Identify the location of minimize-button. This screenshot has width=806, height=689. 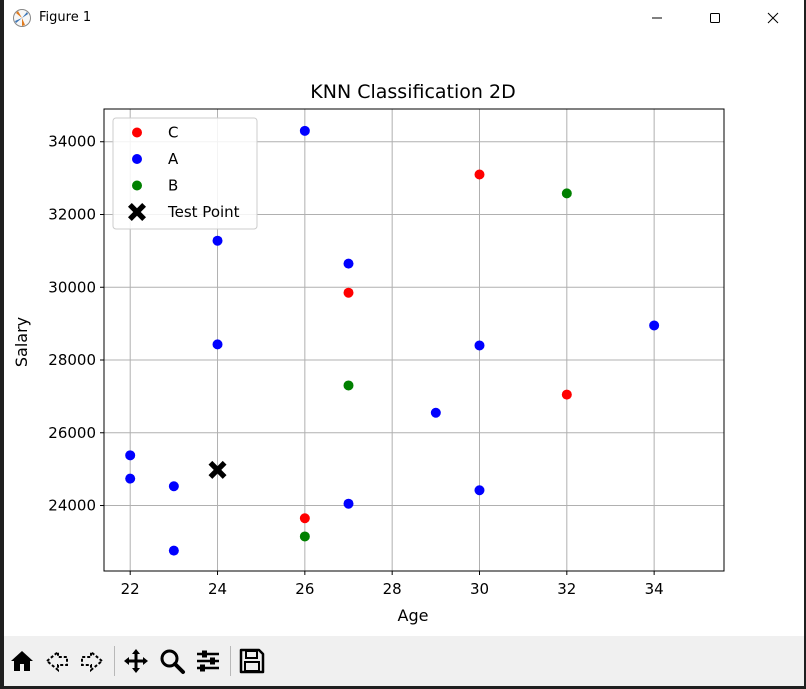
(657, 18).